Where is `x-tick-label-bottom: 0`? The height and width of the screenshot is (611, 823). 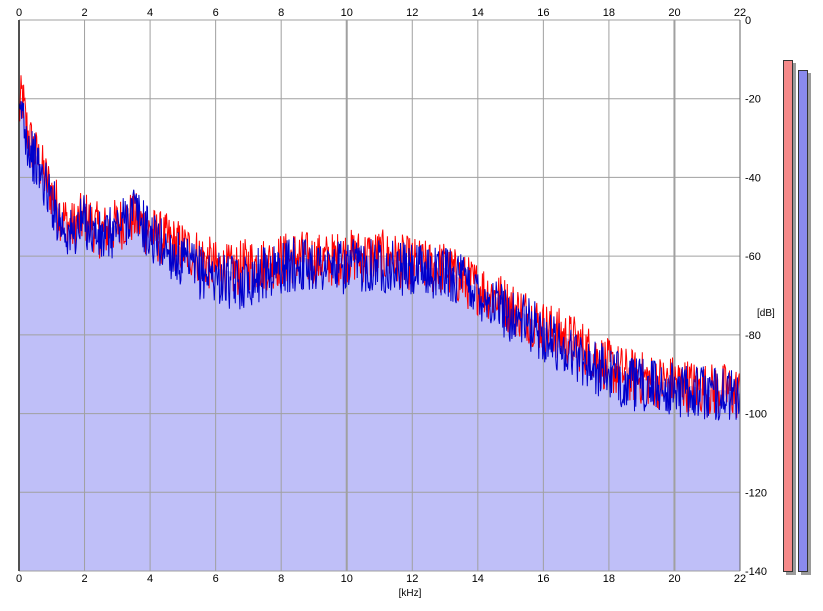 x-tick-label-bottom: 0 is located at coordinates (19, 579).